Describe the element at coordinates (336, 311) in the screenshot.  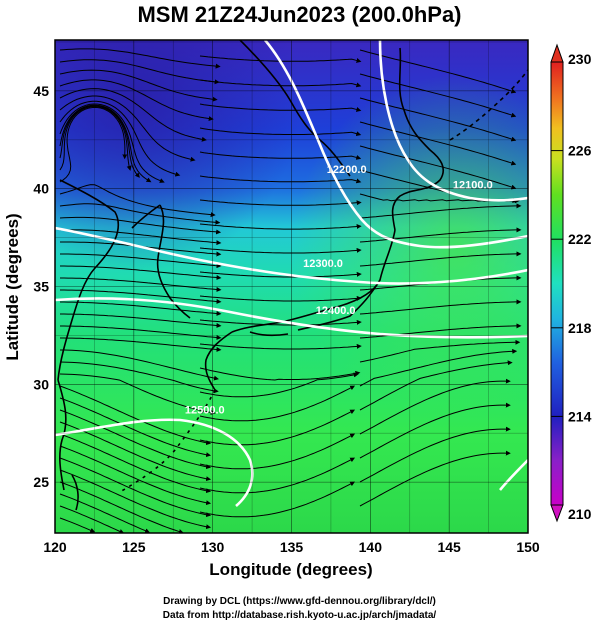
I see `contour-label: 12400.0` at that location.